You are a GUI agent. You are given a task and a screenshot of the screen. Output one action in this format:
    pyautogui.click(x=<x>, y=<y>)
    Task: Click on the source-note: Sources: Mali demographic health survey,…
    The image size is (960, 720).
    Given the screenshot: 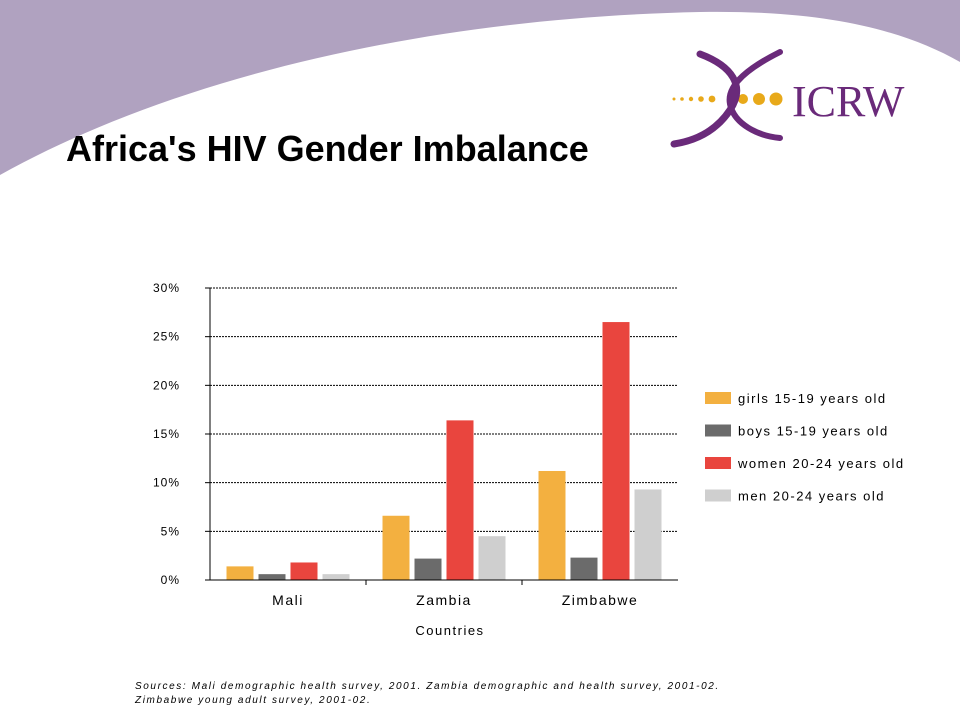 What is the action you would take?
    pyautogui.click(x=427, y=694)
    